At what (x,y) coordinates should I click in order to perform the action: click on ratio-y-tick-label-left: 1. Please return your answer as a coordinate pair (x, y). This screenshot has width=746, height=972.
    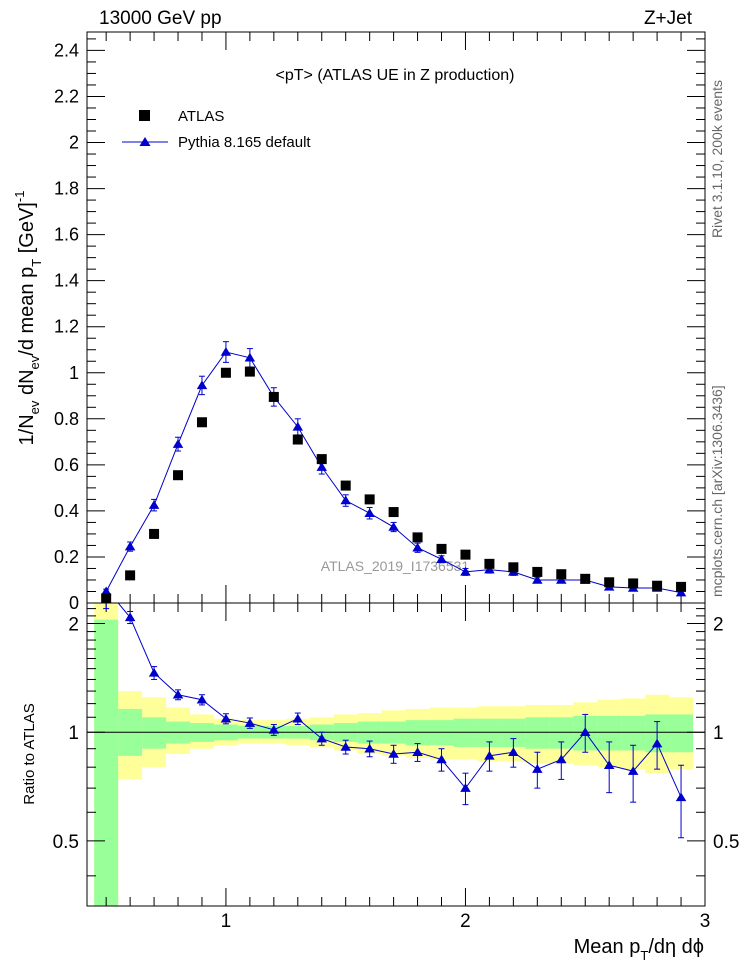
    Looking at the image, I should click on (73, 733).